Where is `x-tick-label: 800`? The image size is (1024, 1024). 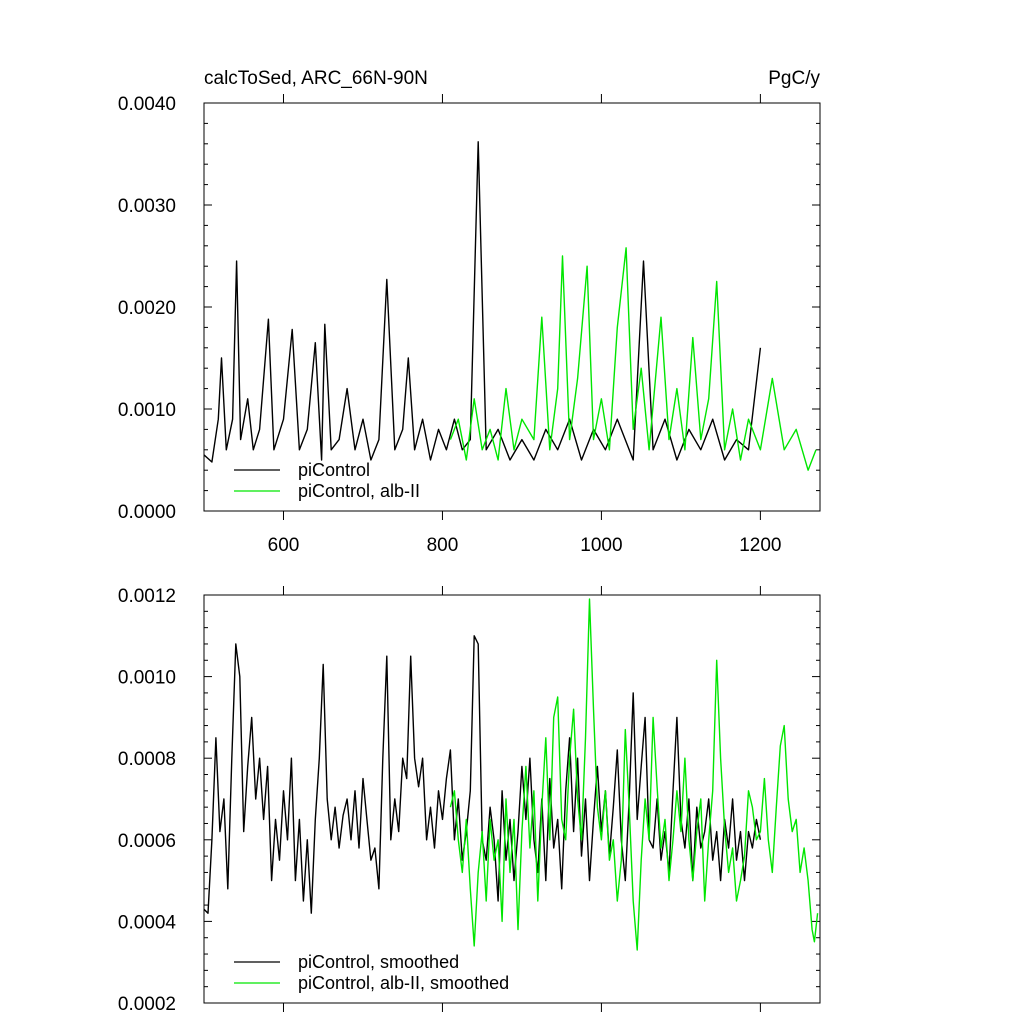 x-tick-label: 800 is located at coordinates (443, 545).